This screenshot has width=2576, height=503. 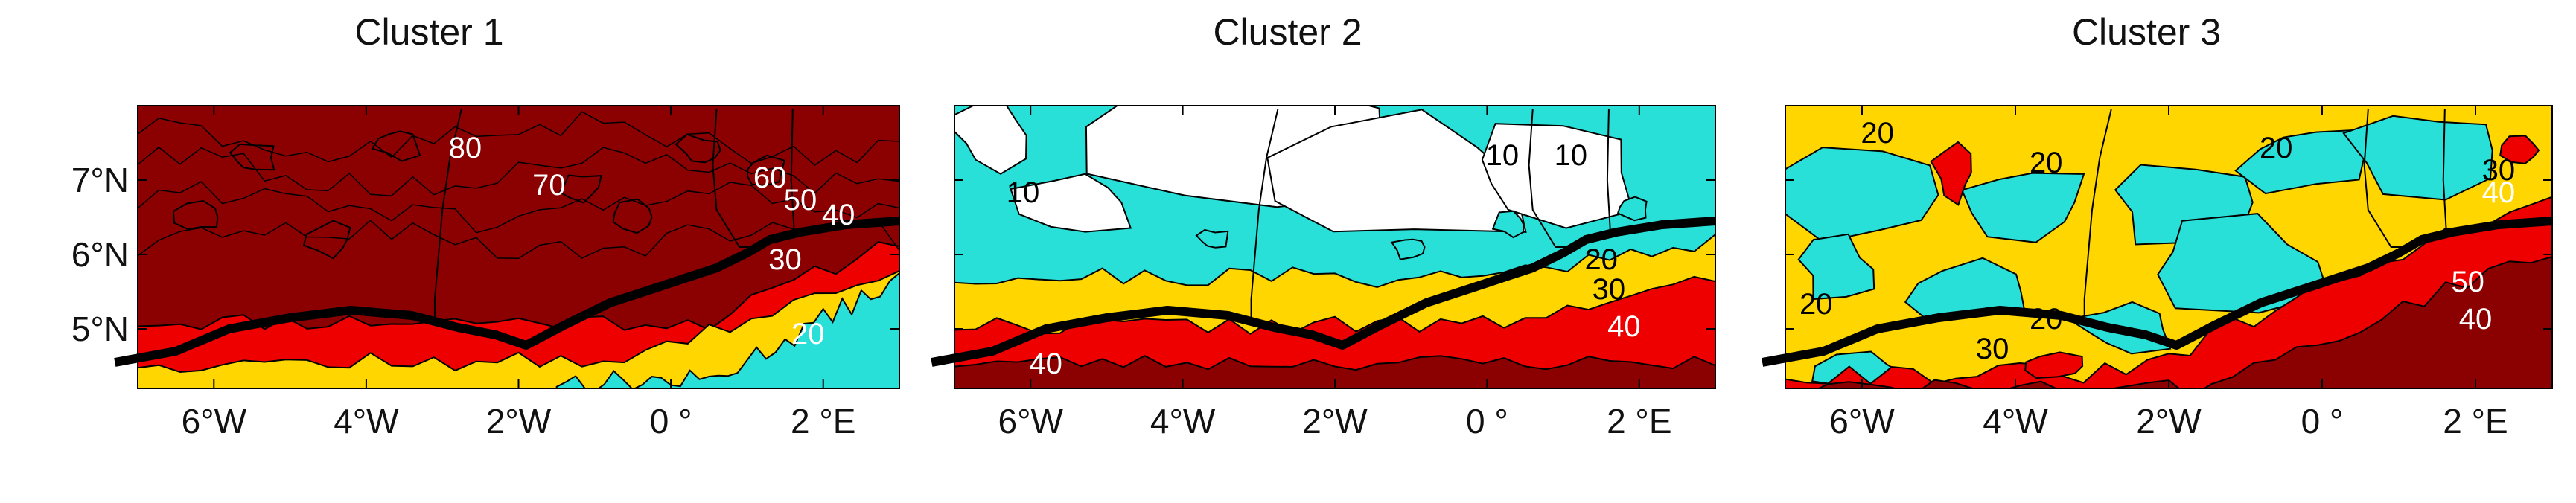 I want to click on contour-label: 70, so click(x=549, y=185).